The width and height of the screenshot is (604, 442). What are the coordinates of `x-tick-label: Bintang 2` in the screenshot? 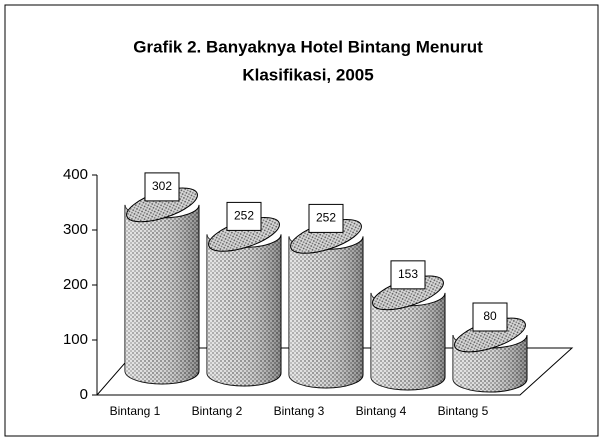 It's located at (217, 411).